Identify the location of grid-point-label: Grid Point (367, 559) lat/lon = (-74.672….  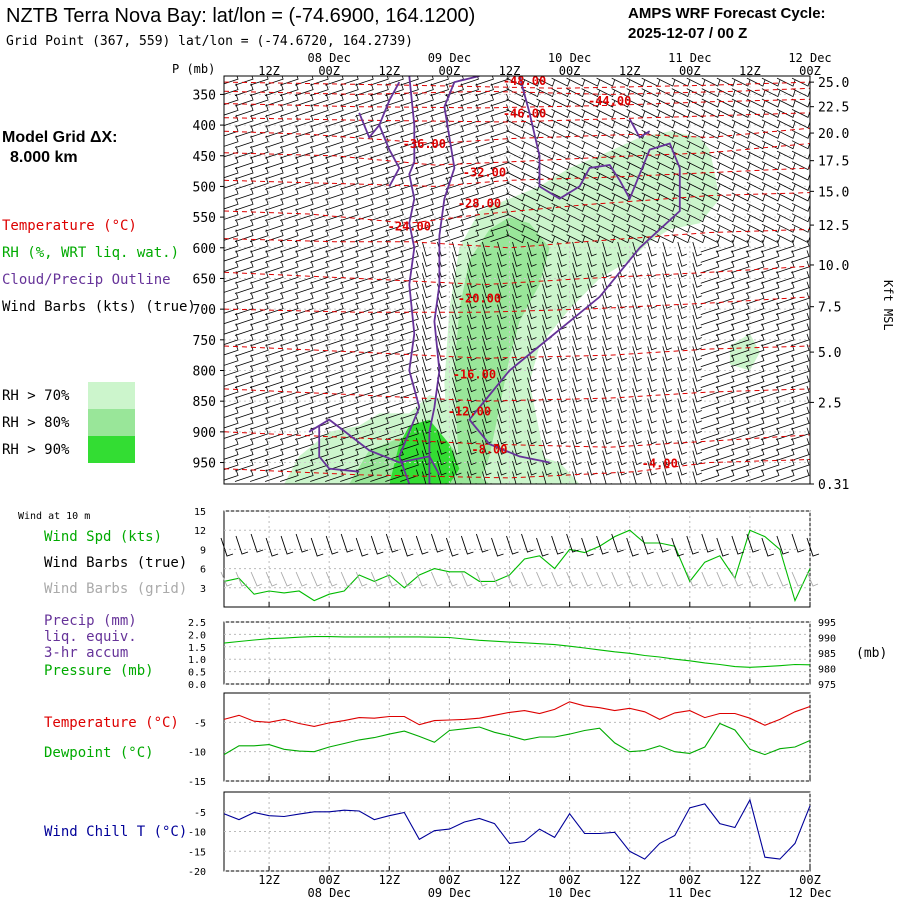
(209, 41).